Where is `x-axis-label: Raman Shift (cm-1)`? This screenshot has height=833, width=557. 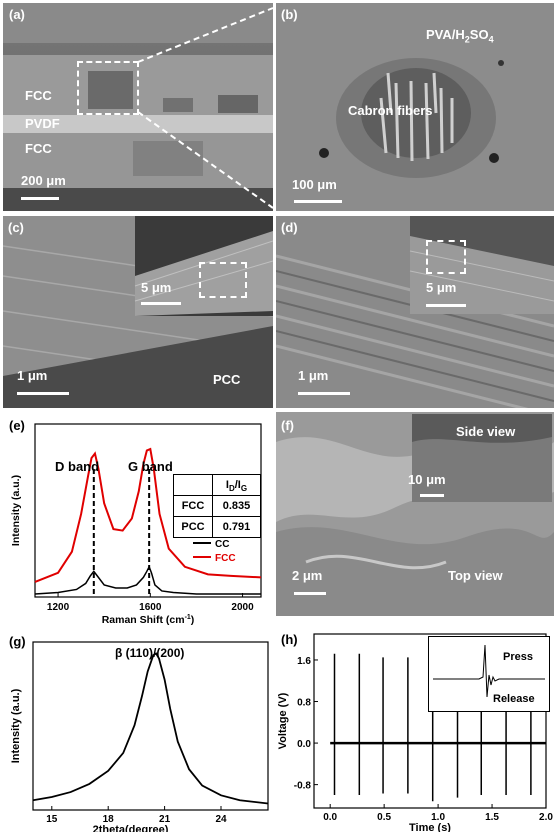 x-axis-label: Raman Shift (cm-1) is located at coordinates (148, 620).